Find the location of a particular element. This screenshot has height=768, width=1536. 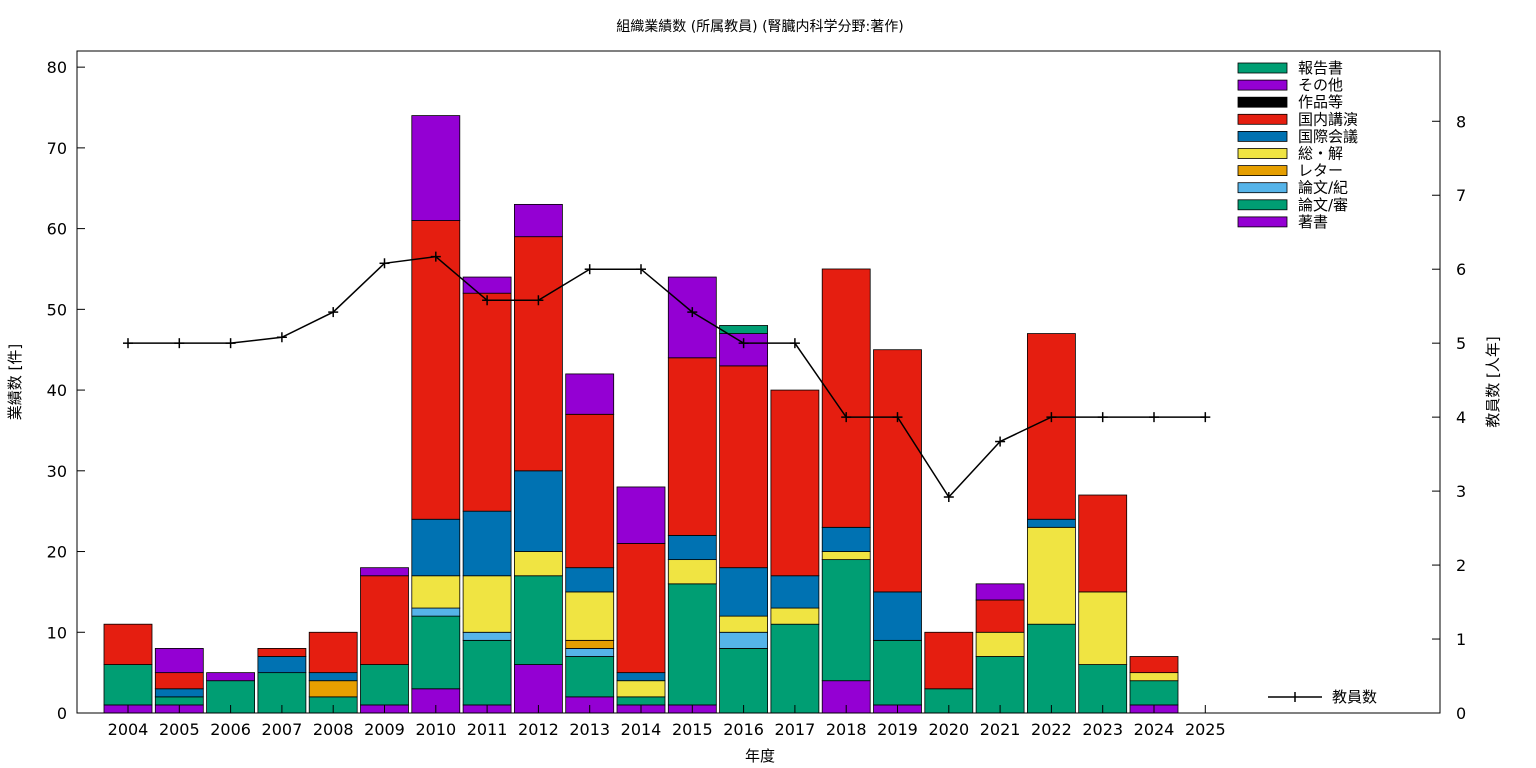

bar-2015-s5 is located at coordinates (692, 547).